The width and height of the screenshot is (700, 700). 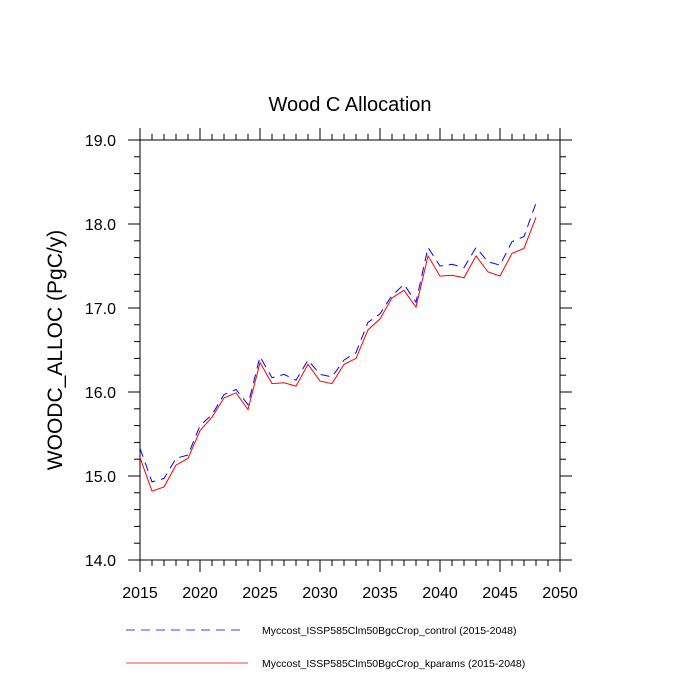 What do you see at coordinates (140, 593) in the screenshot?
I see `x-tick-label: 2015` at bounding box center [140, 593].